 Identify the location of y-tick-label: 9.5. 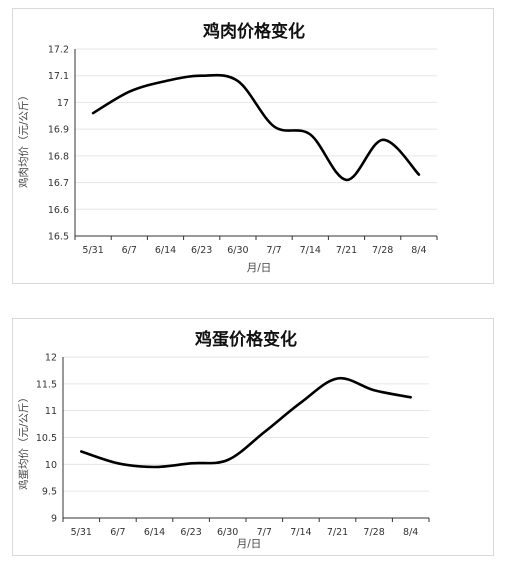
(49, 492).